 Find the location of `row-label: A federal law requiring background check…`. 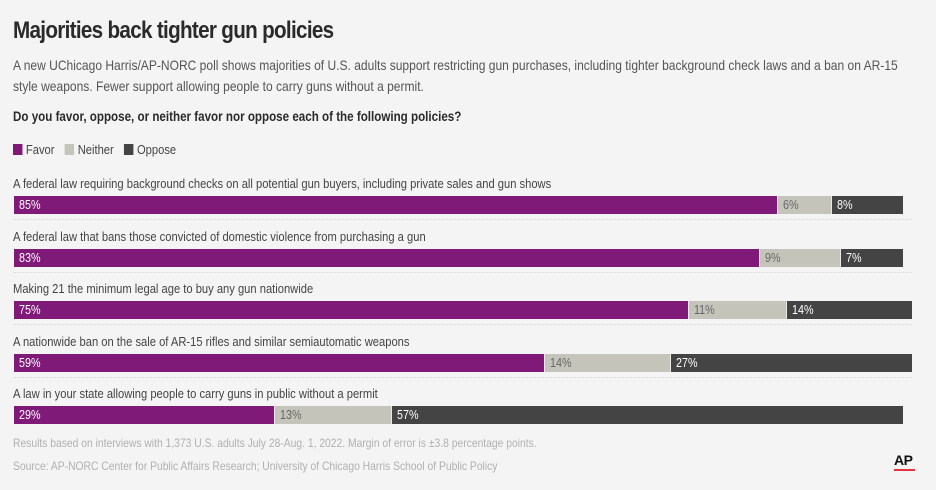

row-label: A federal law requiring background check… is located at coordinates (282, 183).